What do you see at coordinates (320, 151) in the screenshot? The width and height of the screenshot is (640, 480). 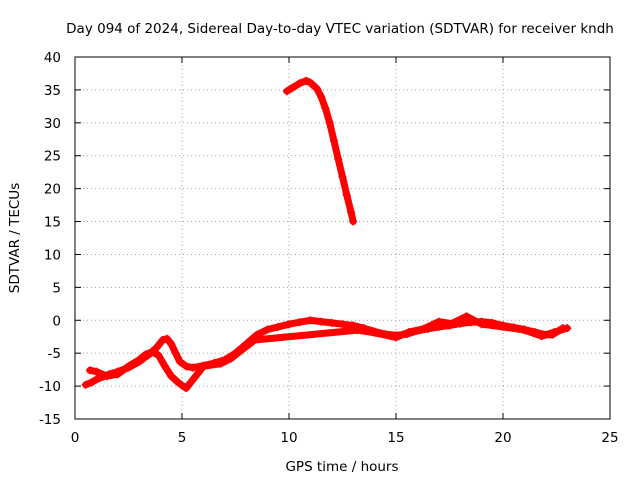 I see `series-high-track` at bounding box center [320, 151].